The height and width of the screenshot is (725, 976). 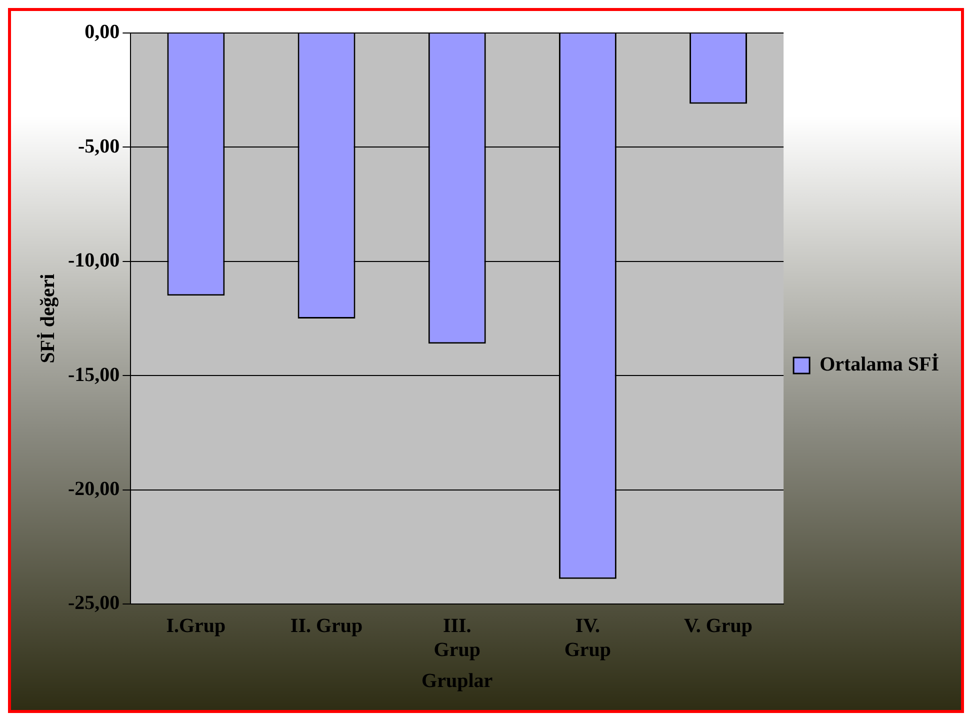 I want to click on x-tick-label: I.Grup, so click(x=196, y=626).